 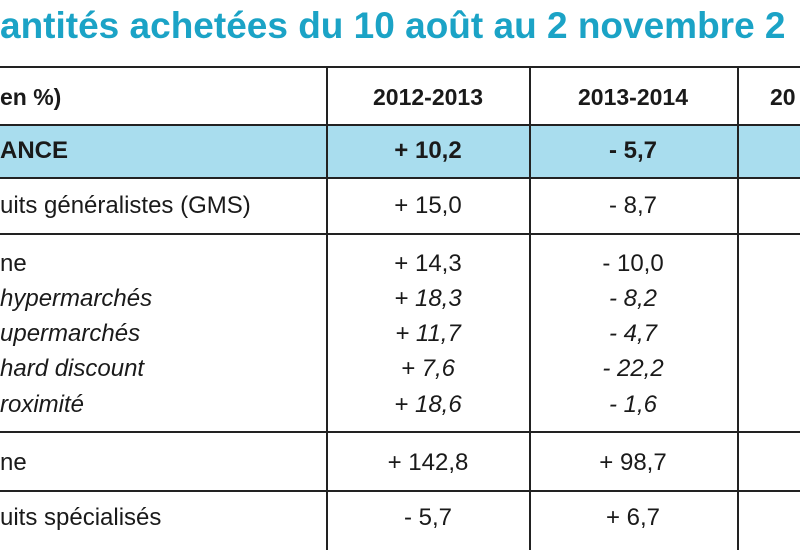 I want to click on rule-online-bottom, so click(x=400, y=491).